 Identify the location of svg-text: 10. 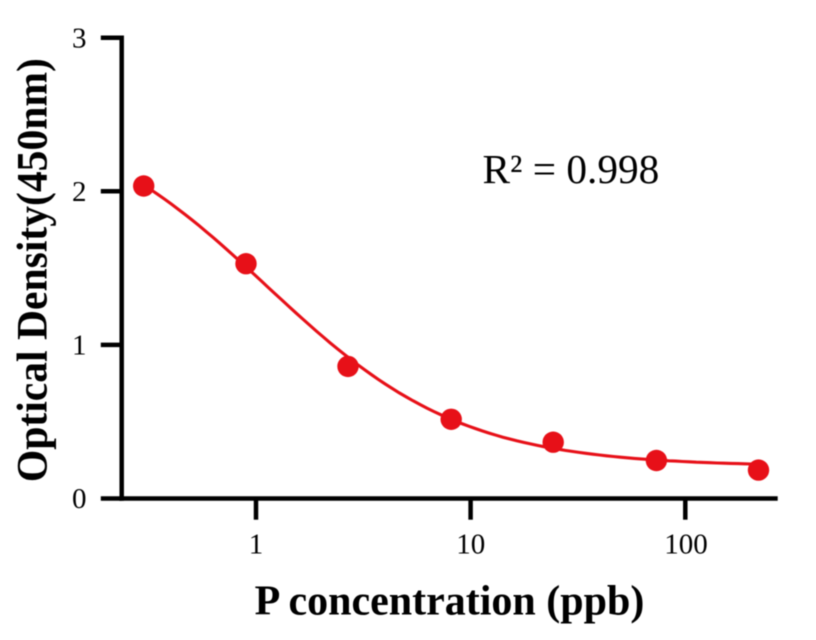
(470, 545).